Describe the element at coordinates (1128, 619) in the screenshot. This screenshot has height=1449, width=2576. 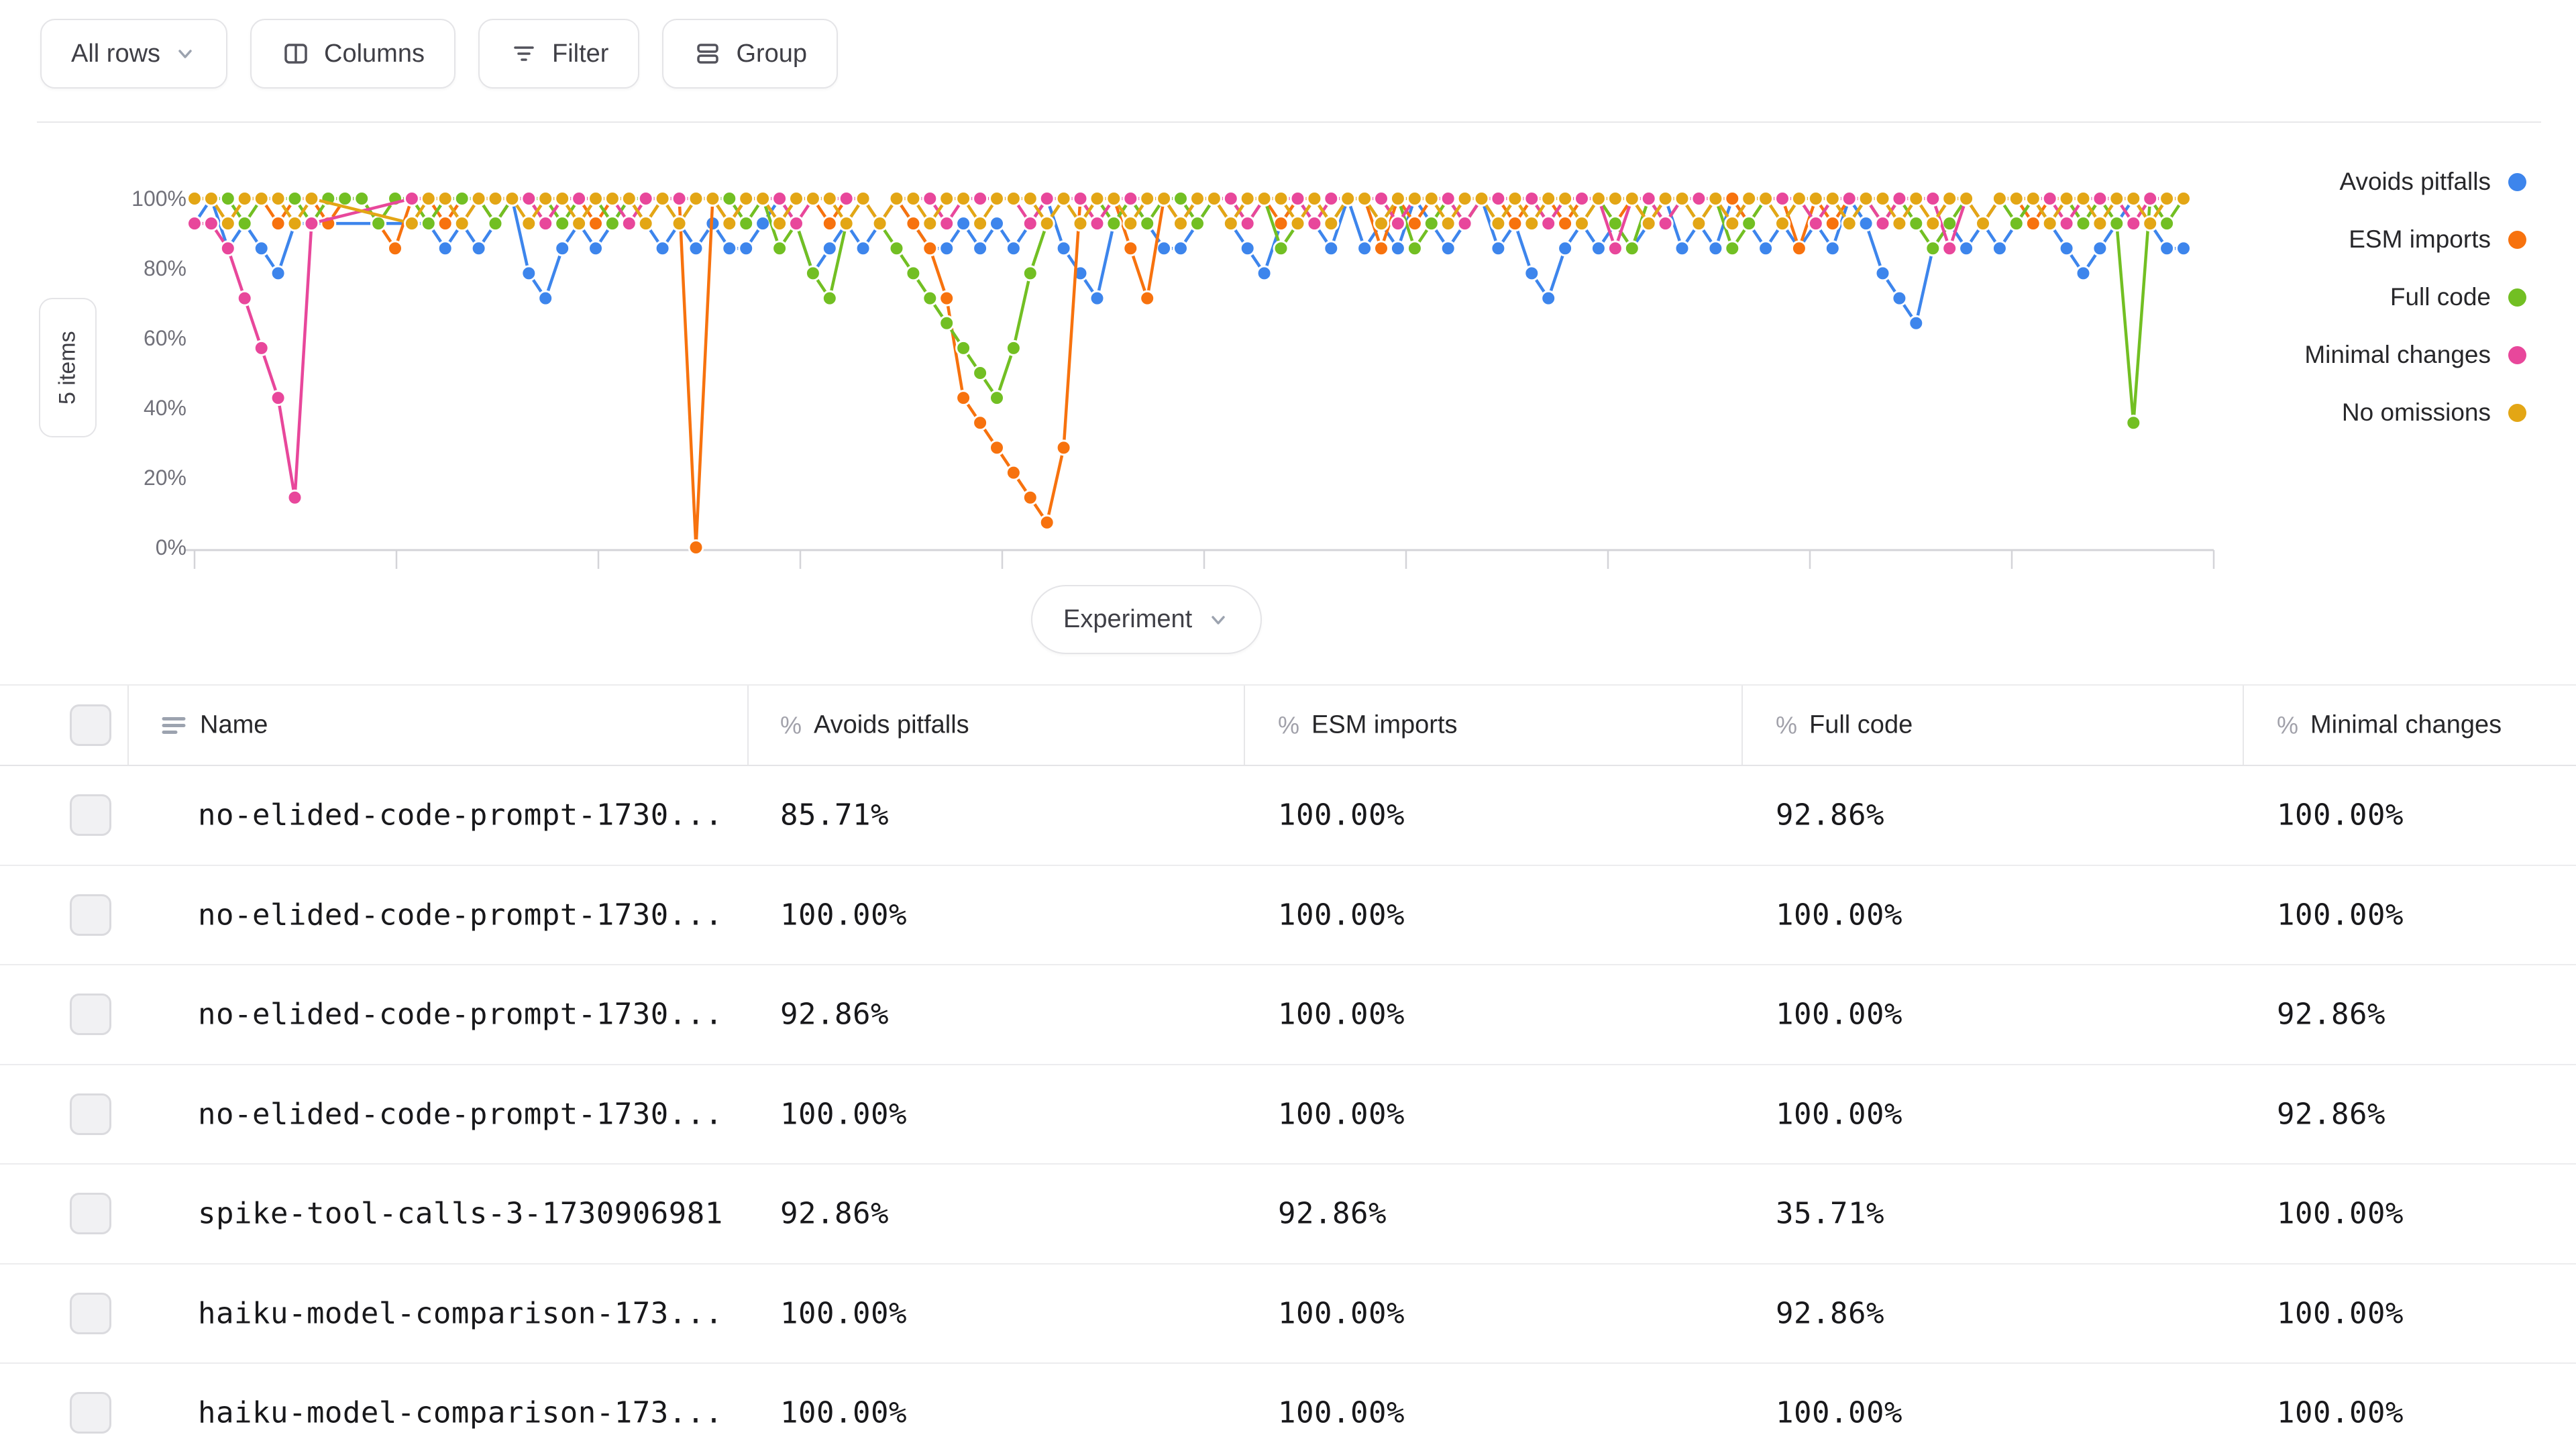
I see `x-axis-field-label: Experiment` at that location.